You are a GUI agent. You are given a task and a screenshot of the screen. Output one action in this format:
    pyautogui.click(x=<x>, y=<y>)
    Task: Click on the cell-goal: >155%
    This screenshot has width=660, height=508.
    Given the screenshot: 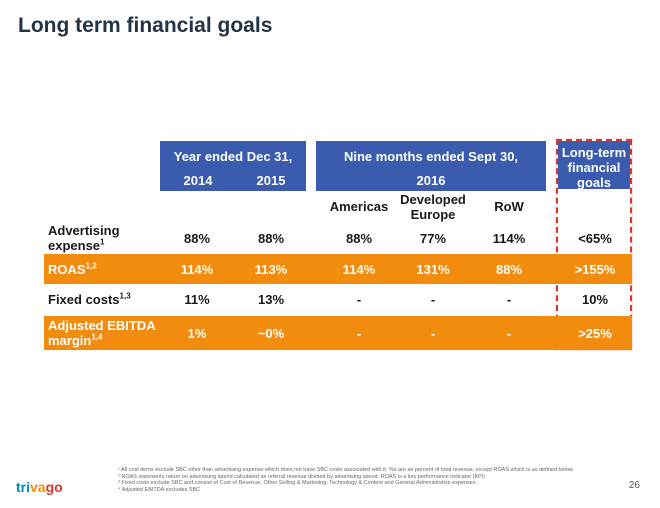 What is the action you would take?
    pyautogui.click(x=595, y=269)
    